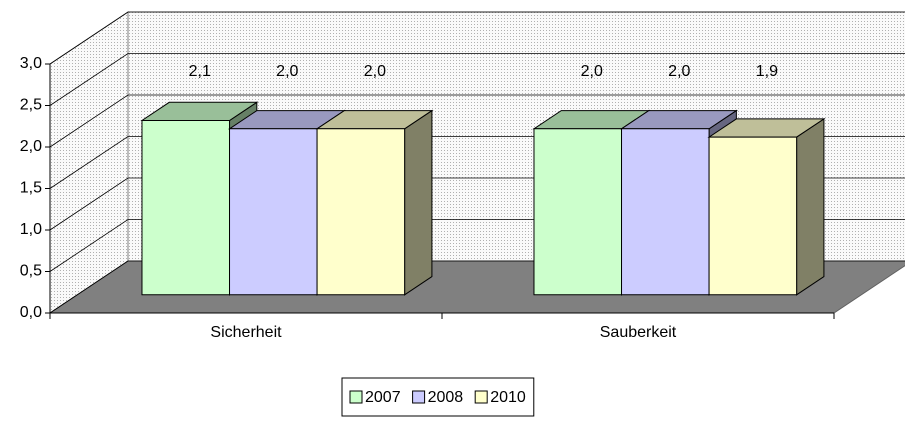 The width and height of the screenshot is (905, 422). What do you see at coordinates (31, 188) in the screenshot?
I see `y-tick-label: 1,5` at bounding box center [31, 188].